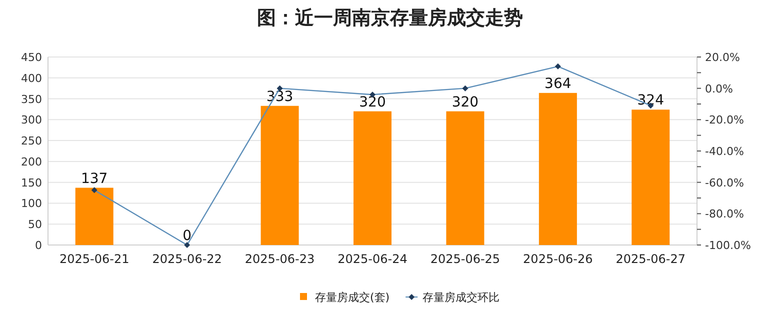 The image size is (780, 328). What do you see at coordinates (724, 120) in the screenshot?
I see `y2-tick-label: -20.0%` at bounding box center [724, 120].